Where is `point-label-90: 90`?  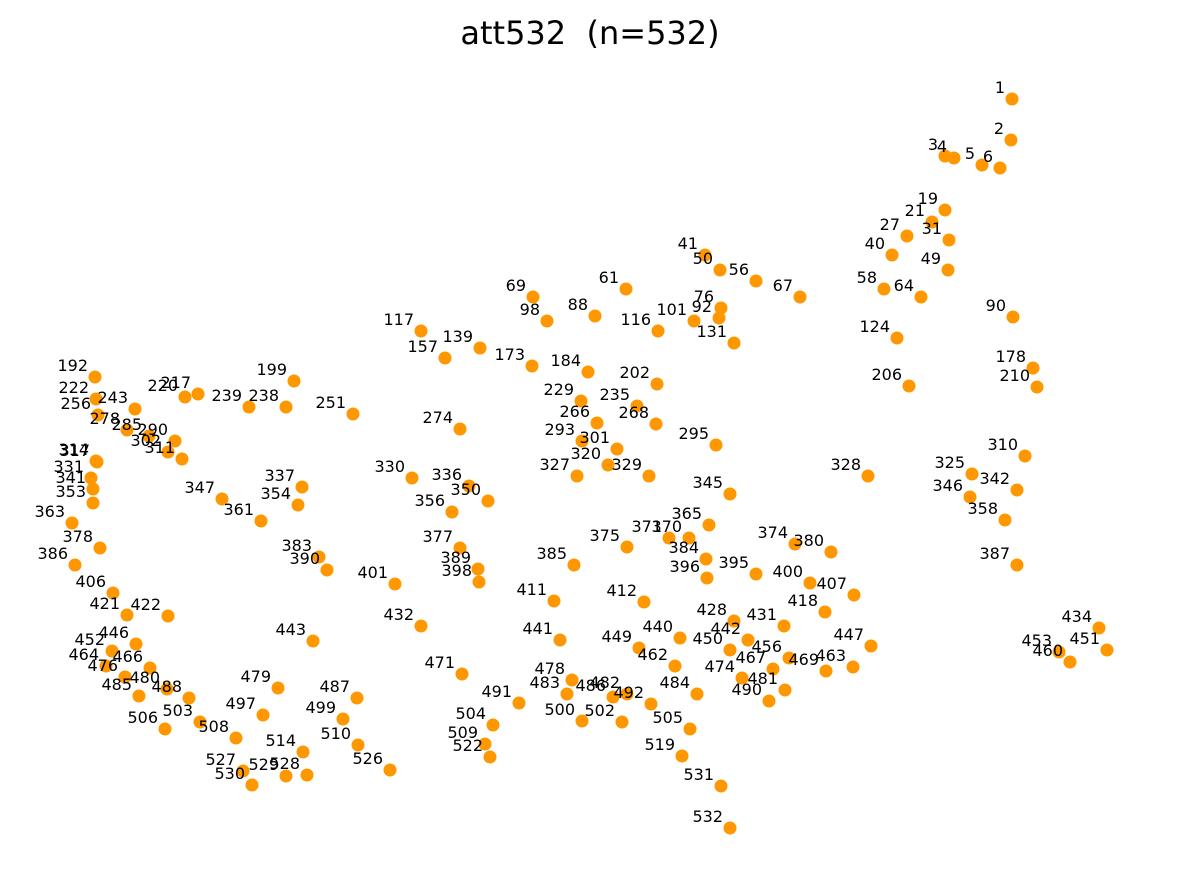
point-label-90: 90 is located at coordinates (996, 305).